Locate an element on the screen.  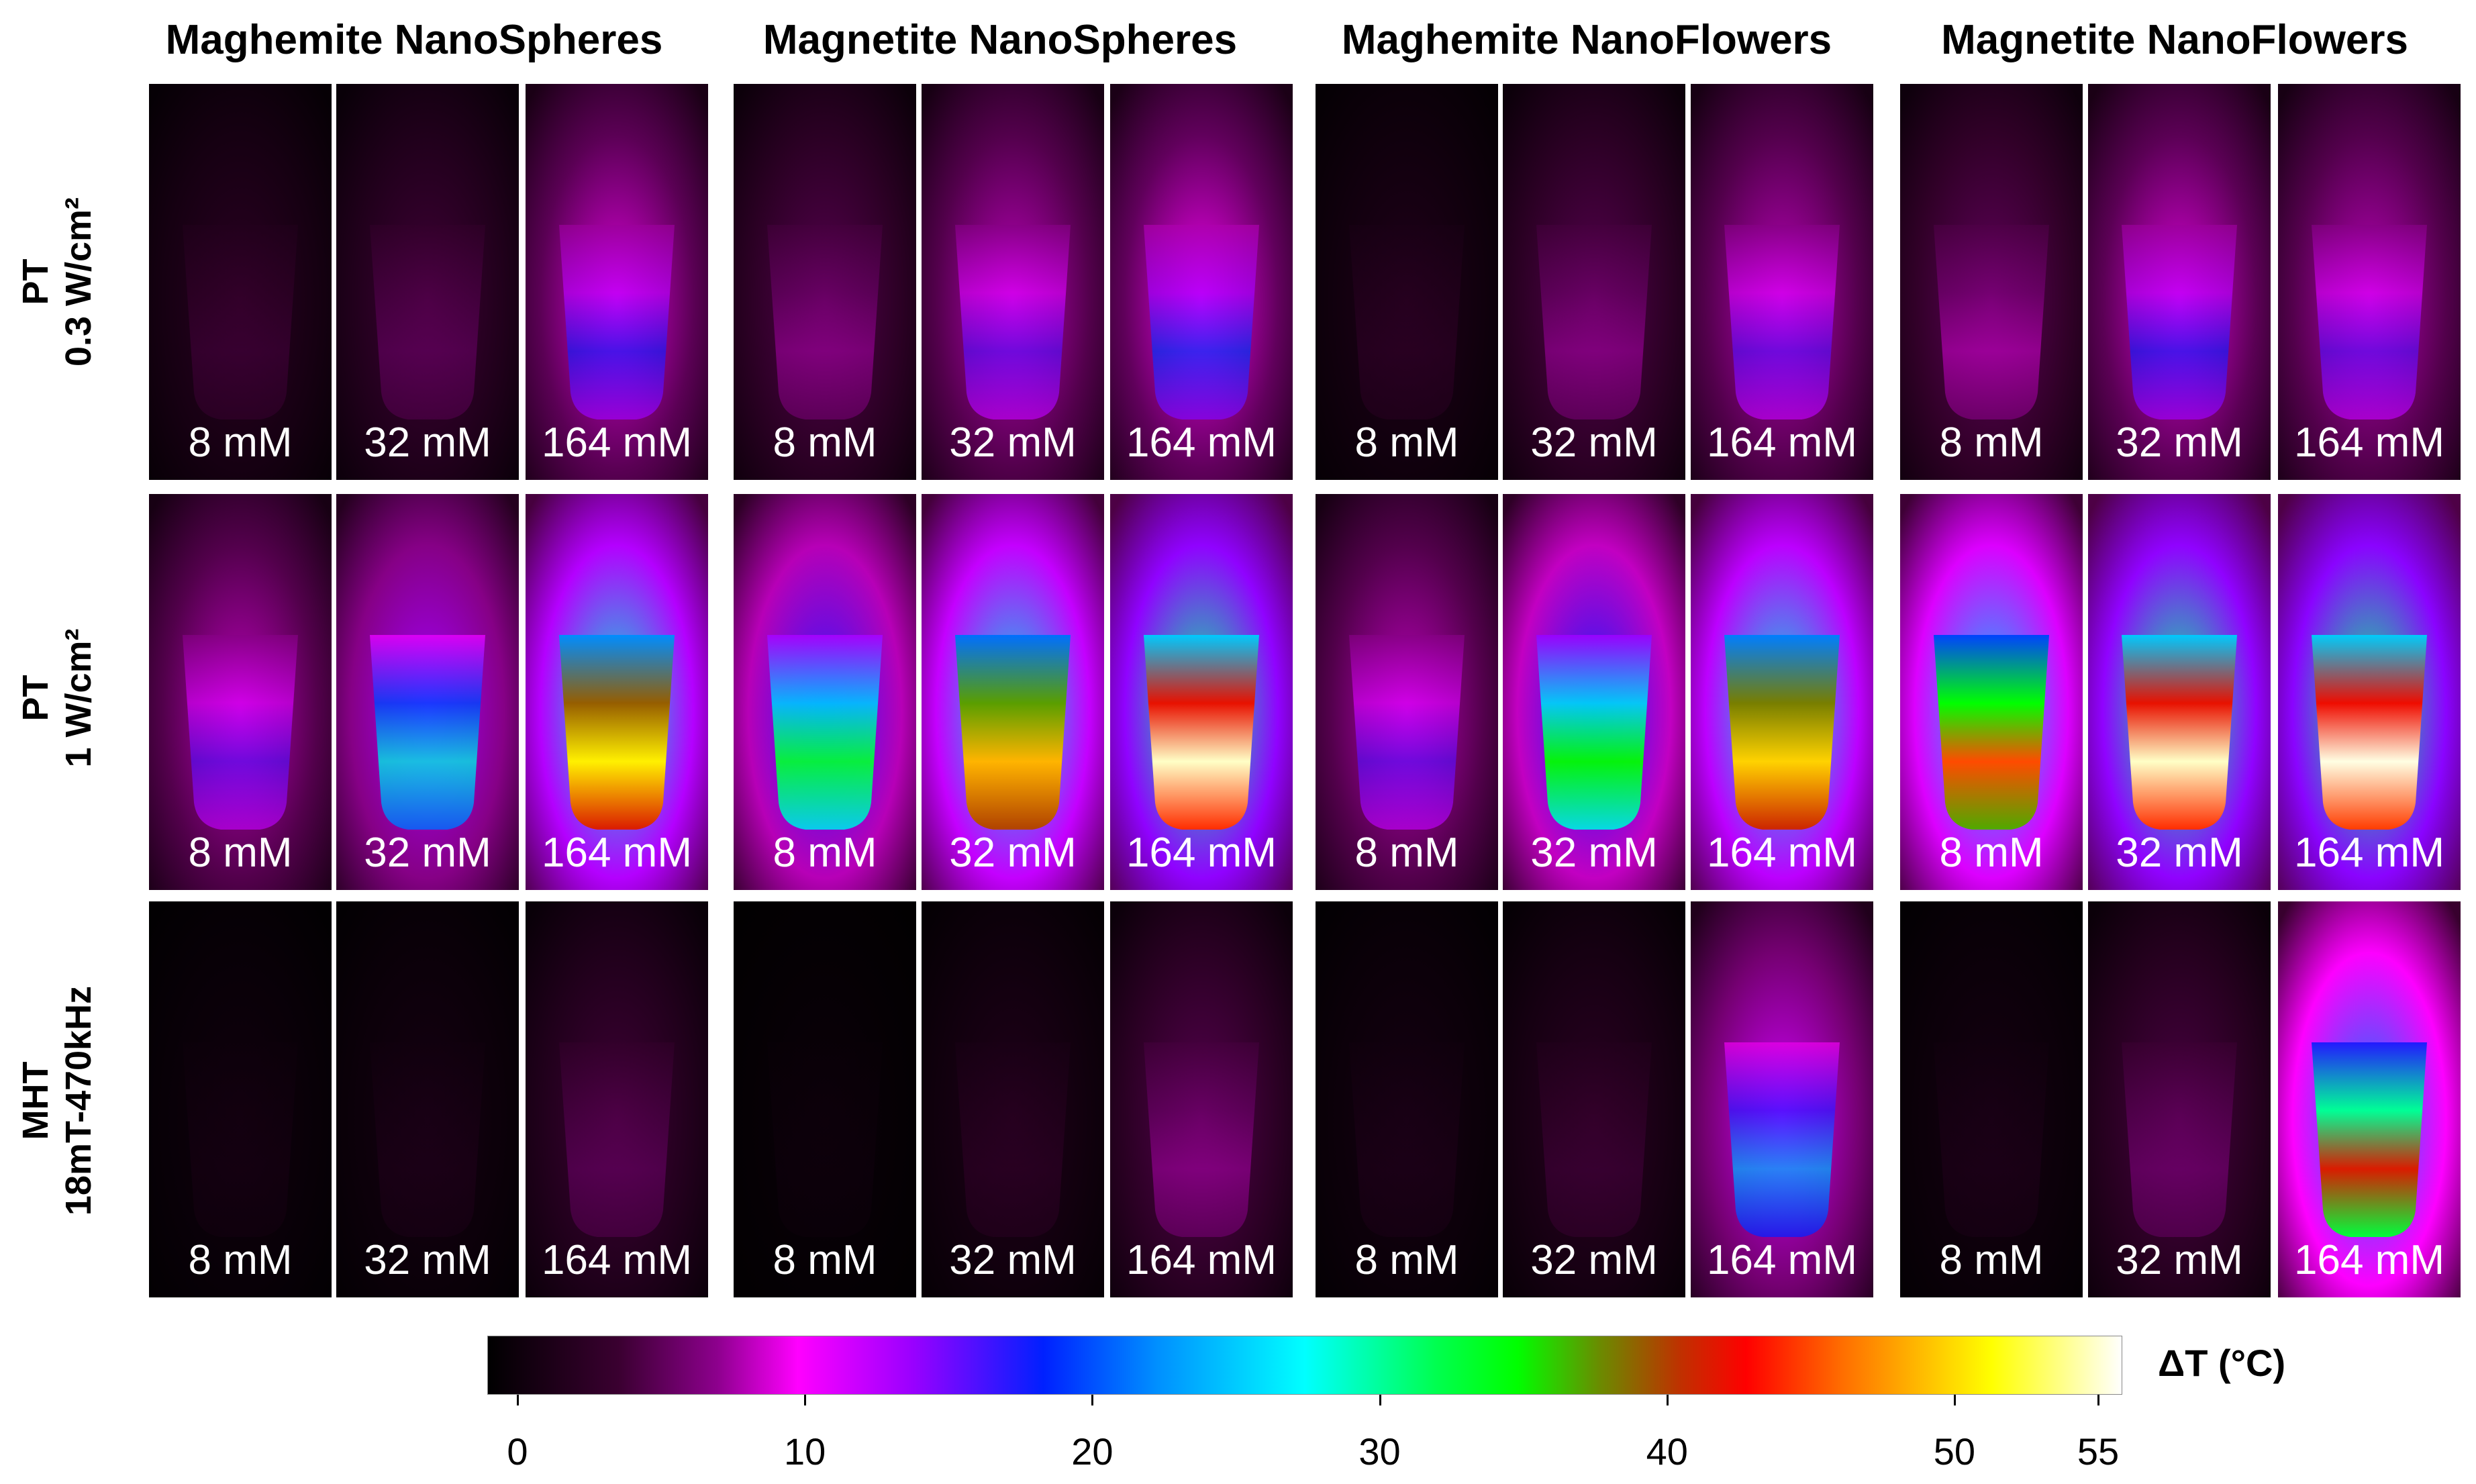
colorbar is located at coordinates (1304, 1366).